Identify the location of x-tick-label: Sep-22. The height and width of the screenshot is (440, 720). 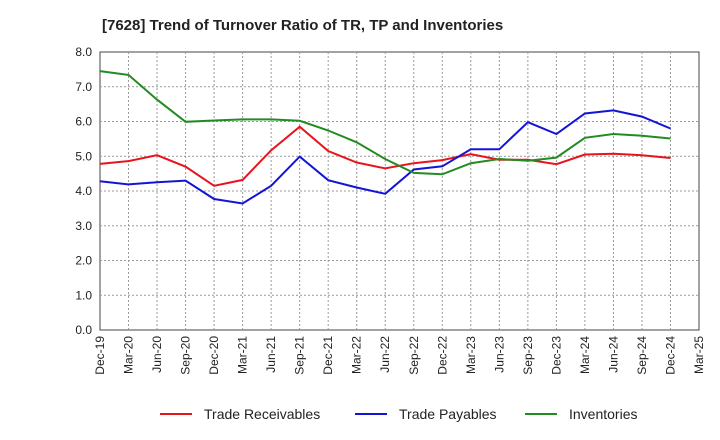
(414, 355).